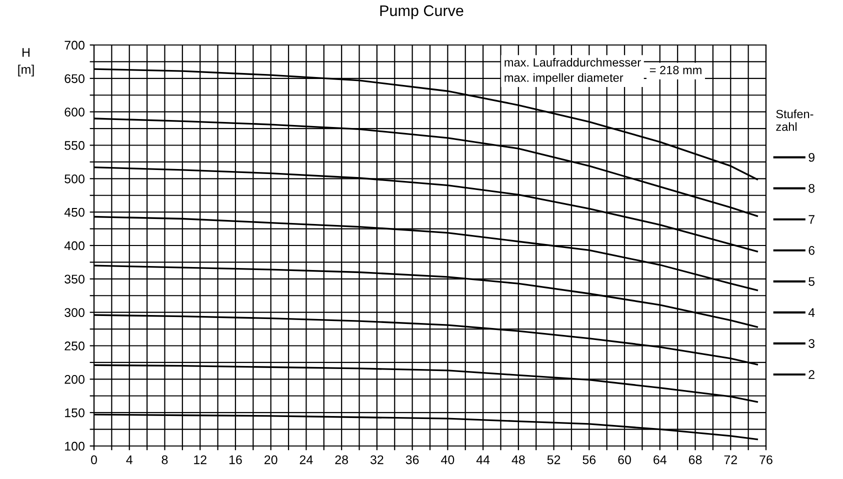 The height and width of the screenshot is (479, 843). I want to click on y-tick-label: 400, so click(74, 245).